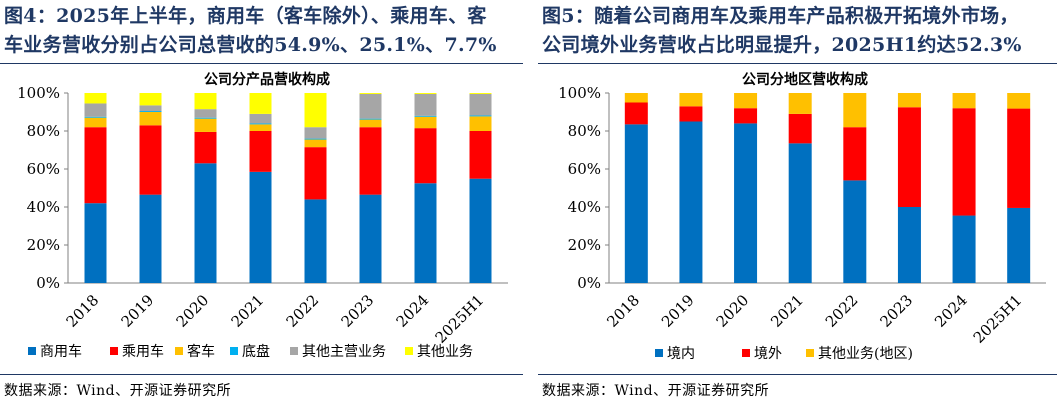  I want to click on x-tick-label: 2018, so click(83, 311).